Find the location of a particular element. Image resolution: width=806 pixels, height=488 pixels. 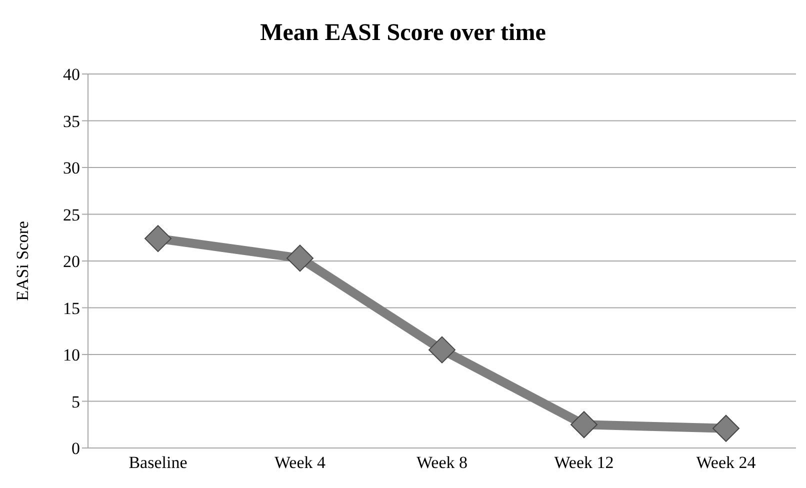

y-tick-label: 30 is located at coordinates (71, 168).